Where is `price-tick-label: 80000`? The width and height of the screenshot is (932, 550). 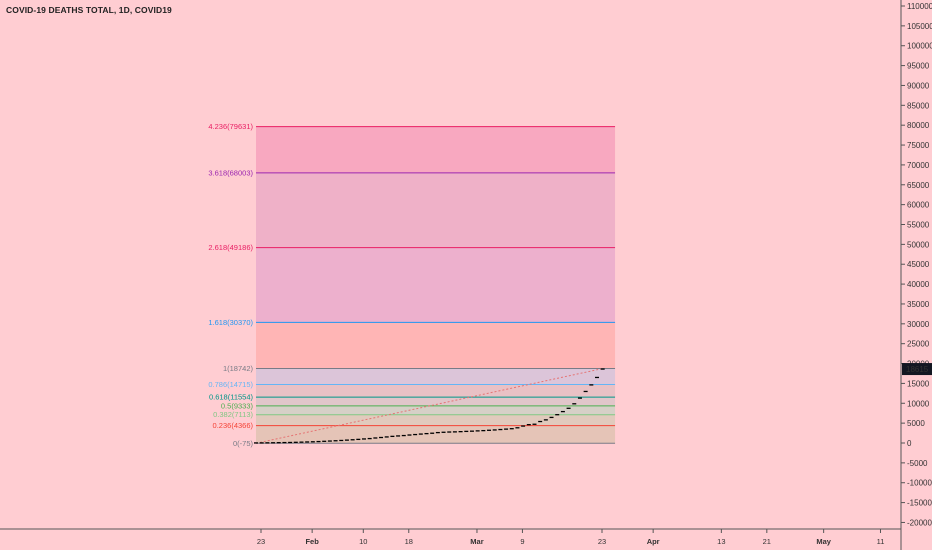 price-tick-label: 80000 is located at coordinates (918, 125).